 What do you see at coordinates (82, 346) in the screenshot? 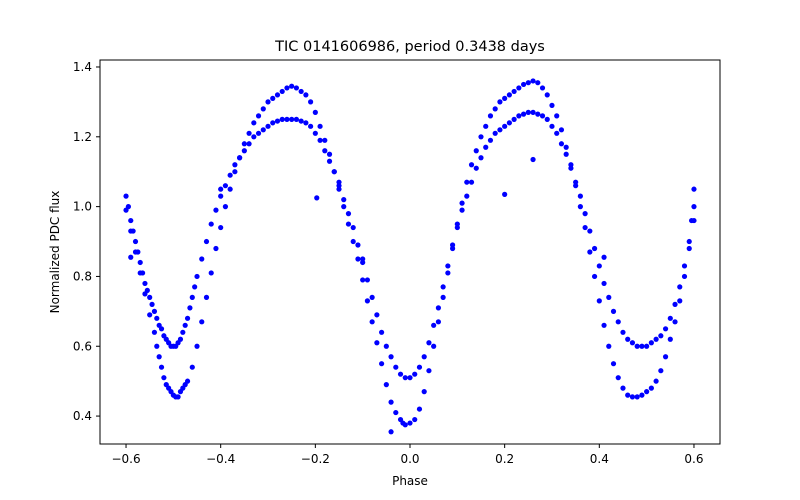
I see `y-tick-label: 0.6` at bounding box center [82, 346].